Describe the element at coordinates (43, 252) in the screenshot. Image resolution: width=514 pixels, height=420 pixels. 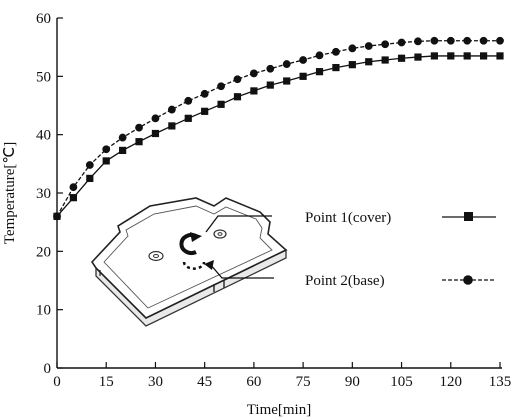
I see `y-tick-label: 20` at that location.